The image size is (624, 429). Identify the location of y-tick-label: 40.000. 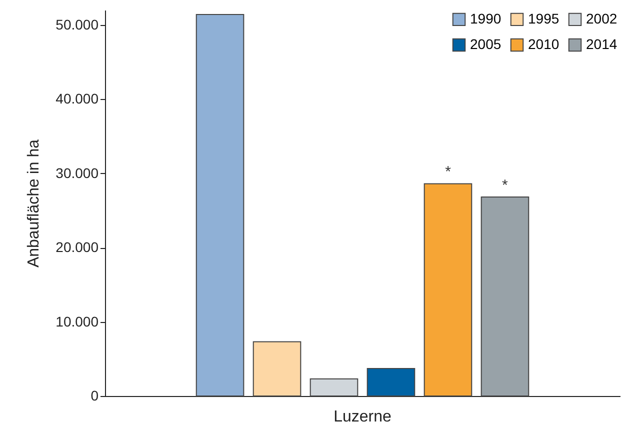
(77, 98).